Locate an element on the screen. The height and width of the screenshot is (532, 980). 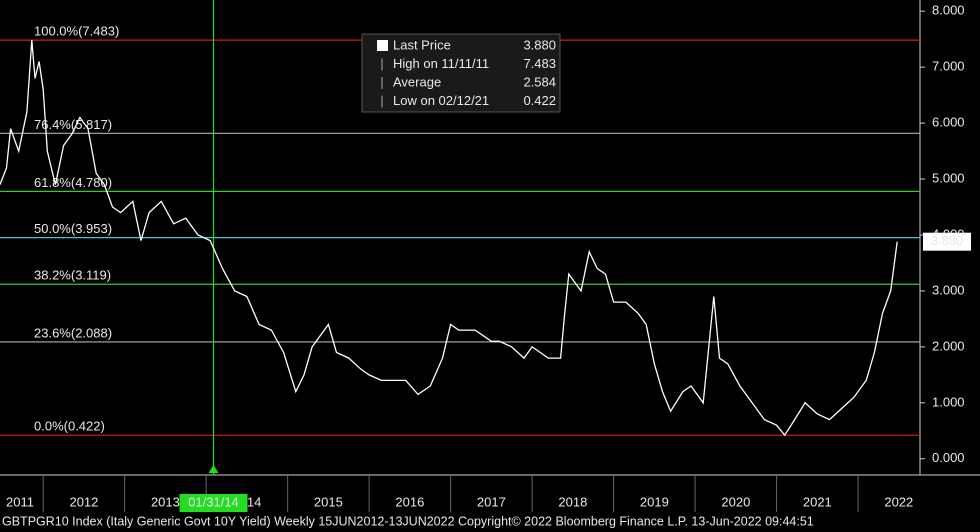
level-label: 100.0%(7.483) is located at coordinates (76, 31).